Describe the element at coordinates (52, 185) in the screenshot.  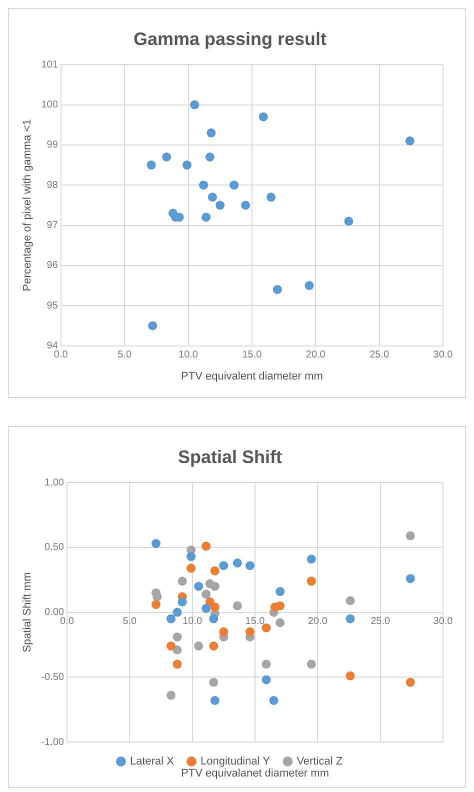
I see `y-tick-label: 98` at that location.